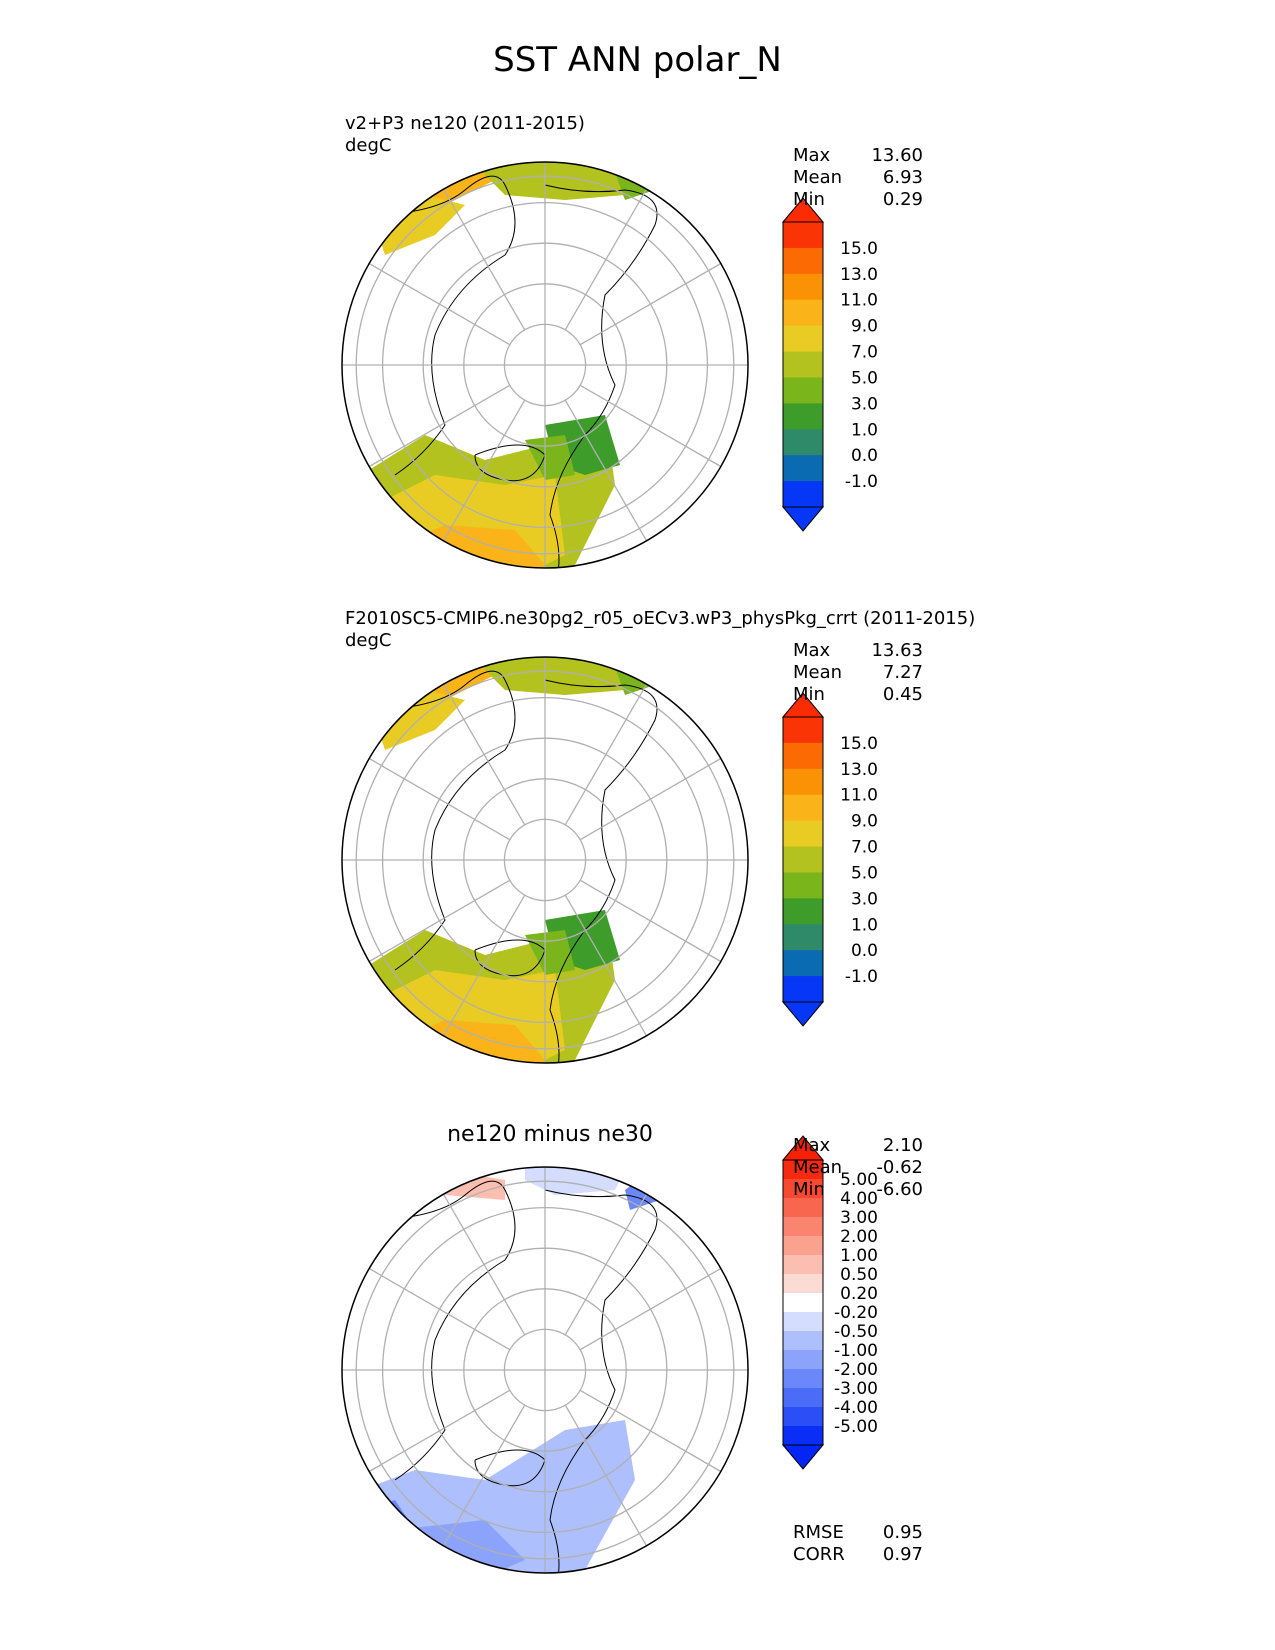  I want to click on colorbar-tick-label: 0.50, so click(859, 1275).